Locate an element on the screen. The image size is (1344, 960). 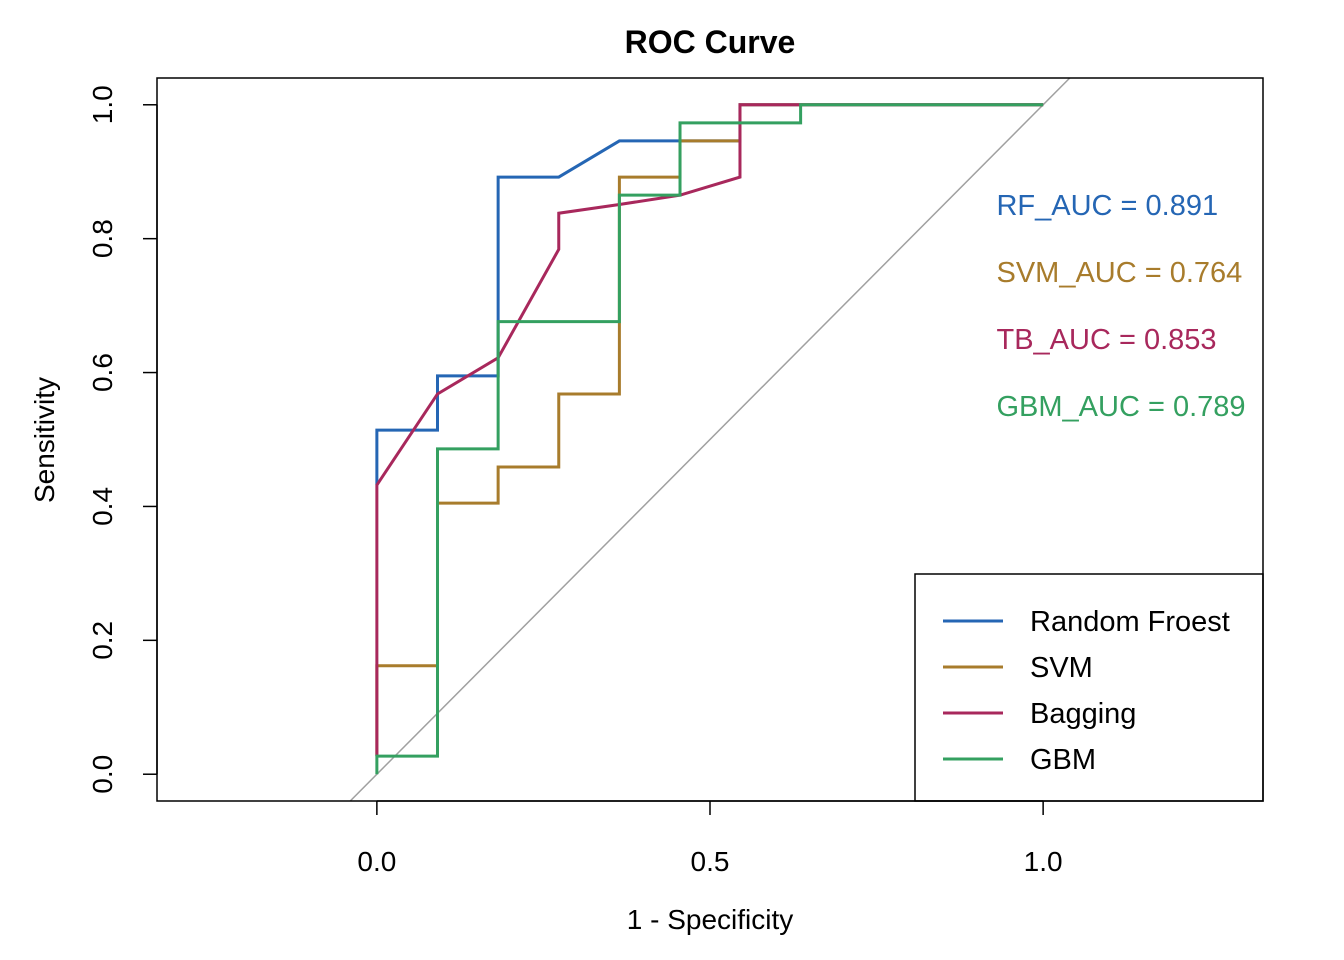
y-tick-label-6: 1.0 is located at coordinates (102, 104).